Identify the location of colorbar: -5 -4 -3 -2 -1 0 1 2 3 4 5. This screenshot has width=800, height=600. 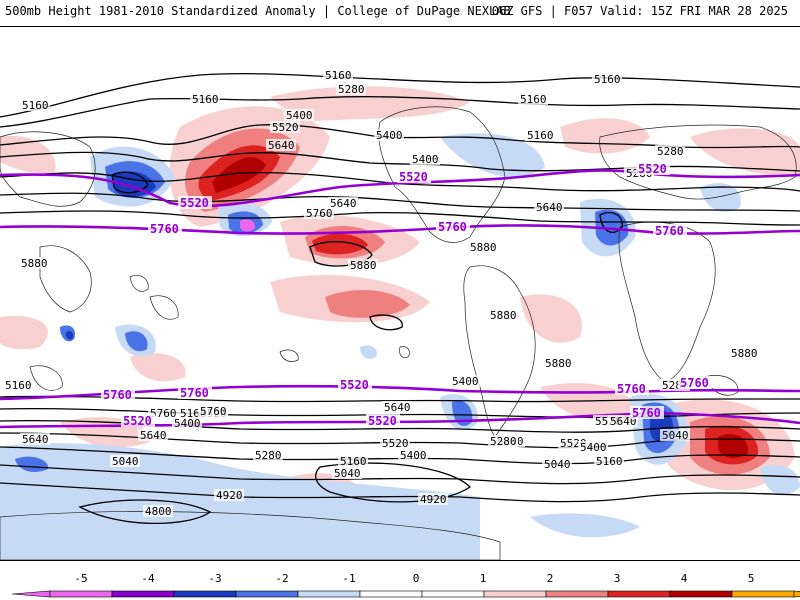
(405, 585).